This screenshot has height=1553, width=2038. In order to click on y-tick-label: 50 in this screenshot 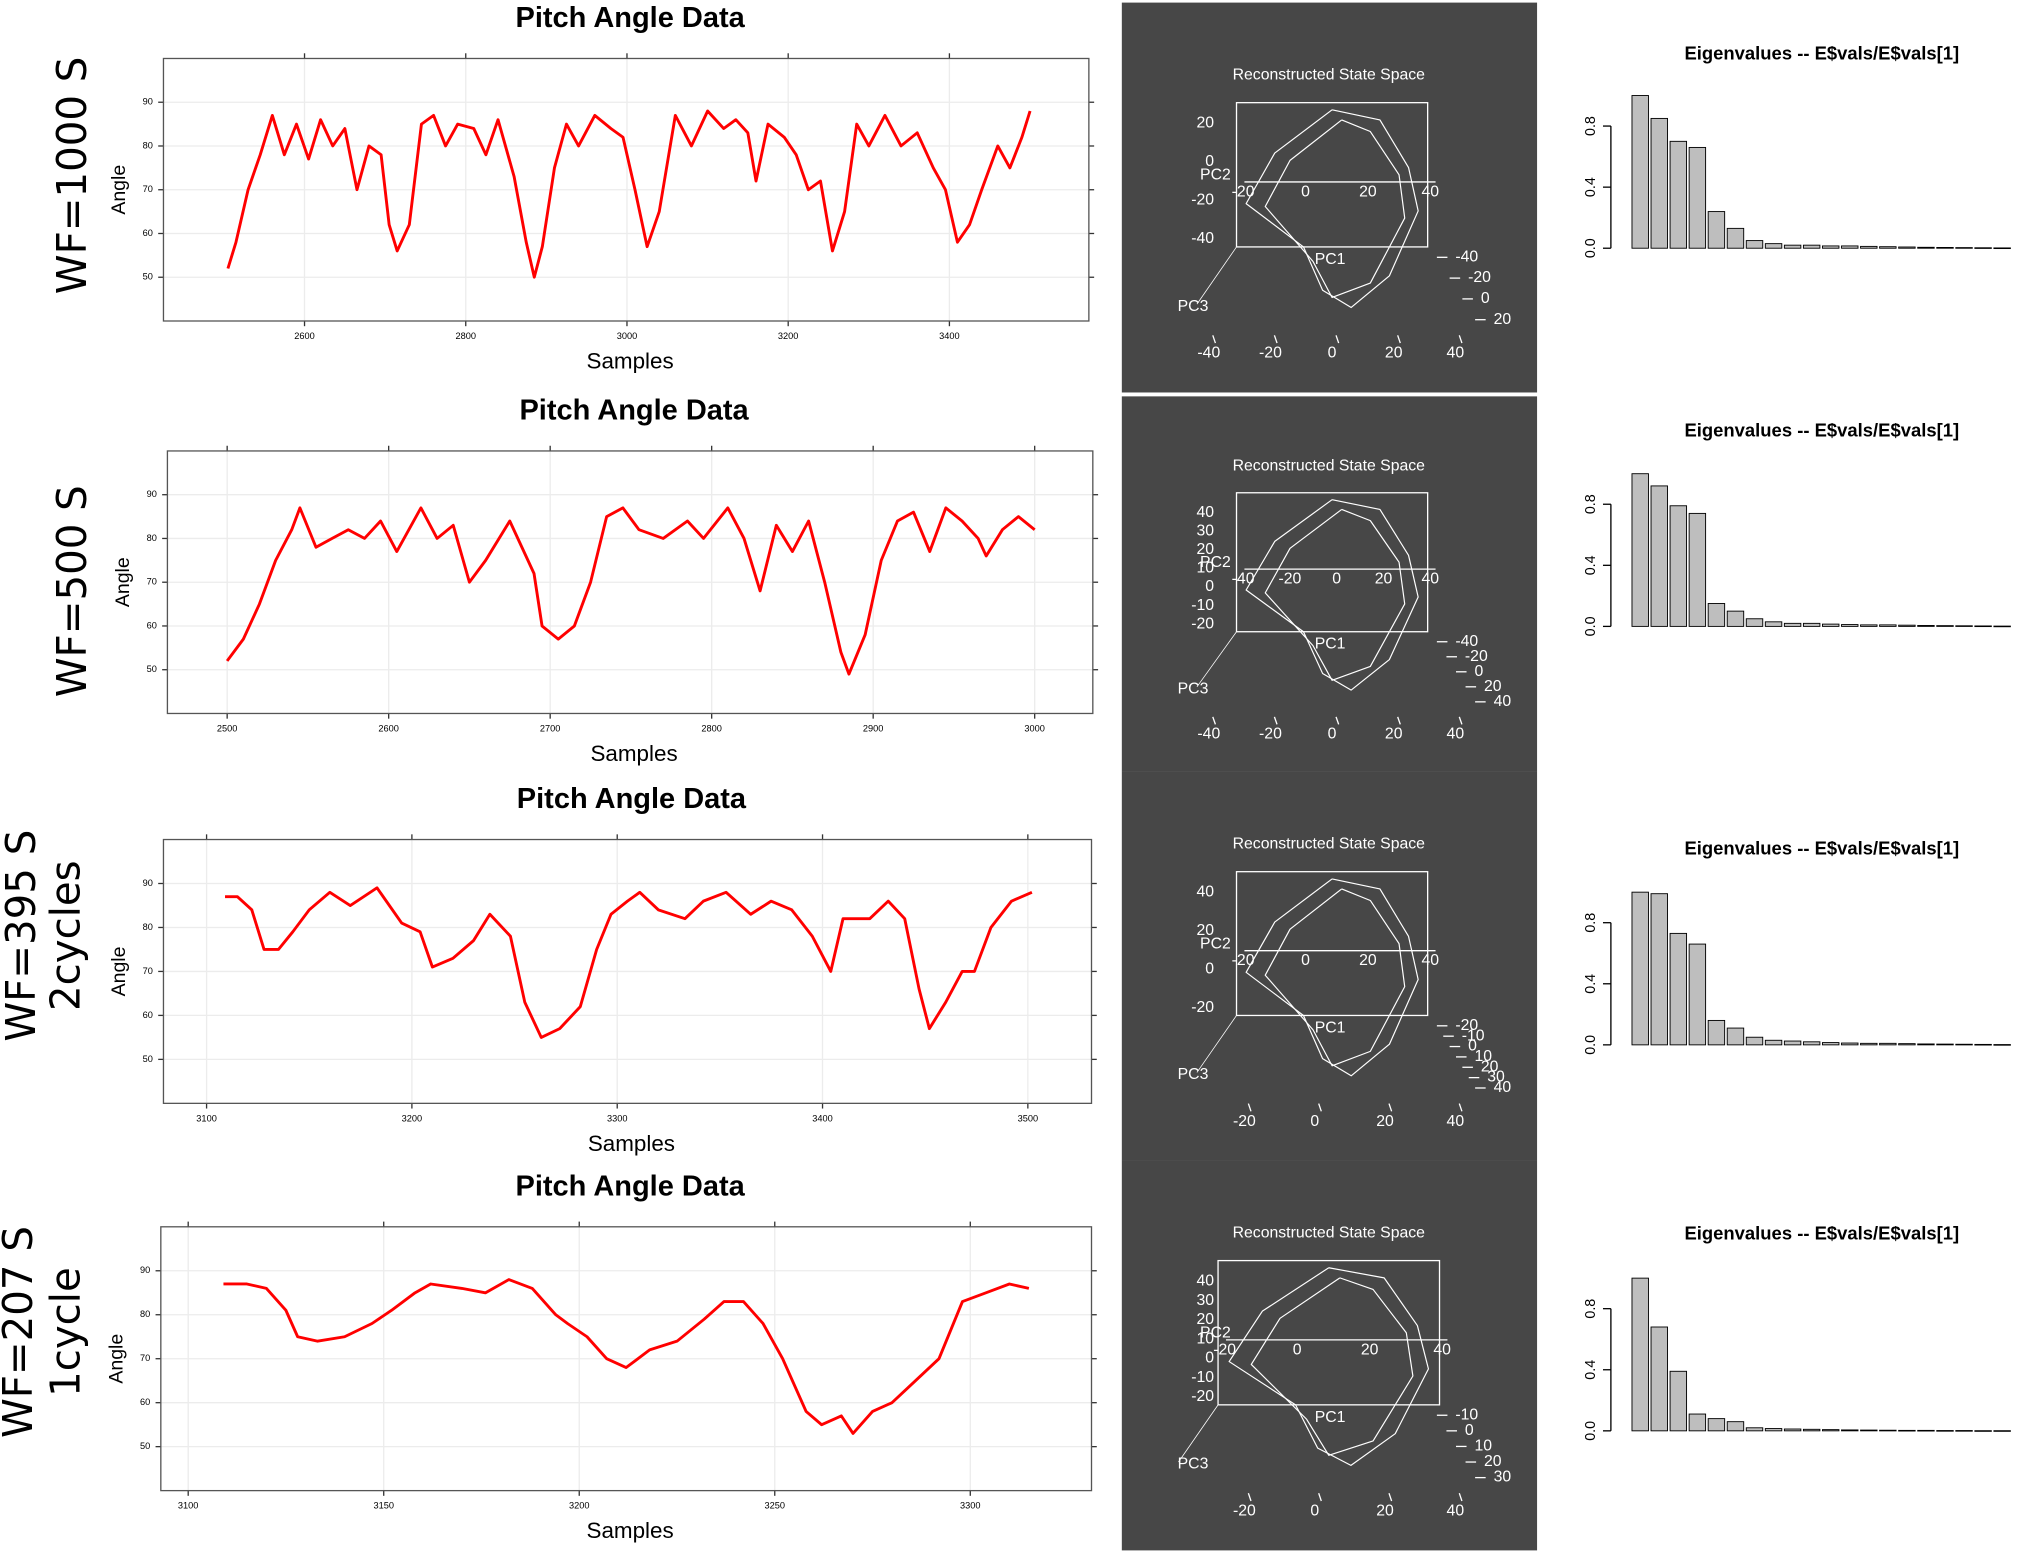, I will do `click(148, 277)`.